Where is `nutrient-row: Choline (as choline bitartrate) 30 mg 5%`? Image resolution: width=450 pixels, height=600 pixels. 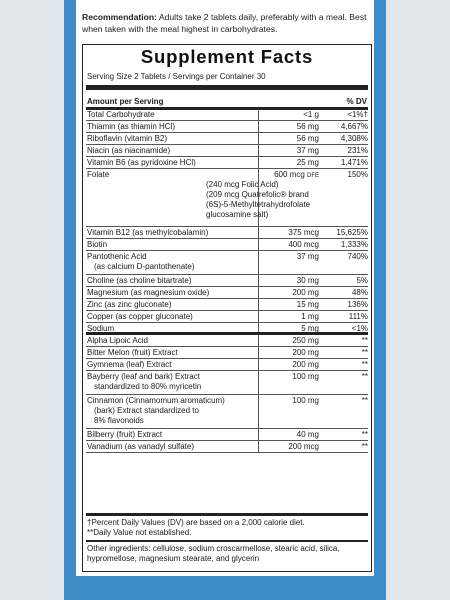 nutrient-row: Choline (as choline bitartrate) 30 mg 5% is located at coordinates (227, 281).